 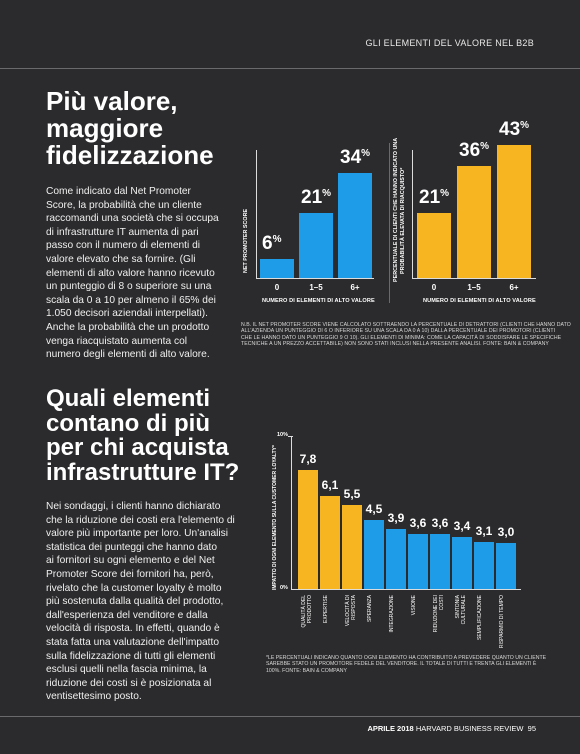 What do you see at coordinates (474, 278) in the screenshot?
I see `chart2-x-axis` at bounding box center [474, 278].